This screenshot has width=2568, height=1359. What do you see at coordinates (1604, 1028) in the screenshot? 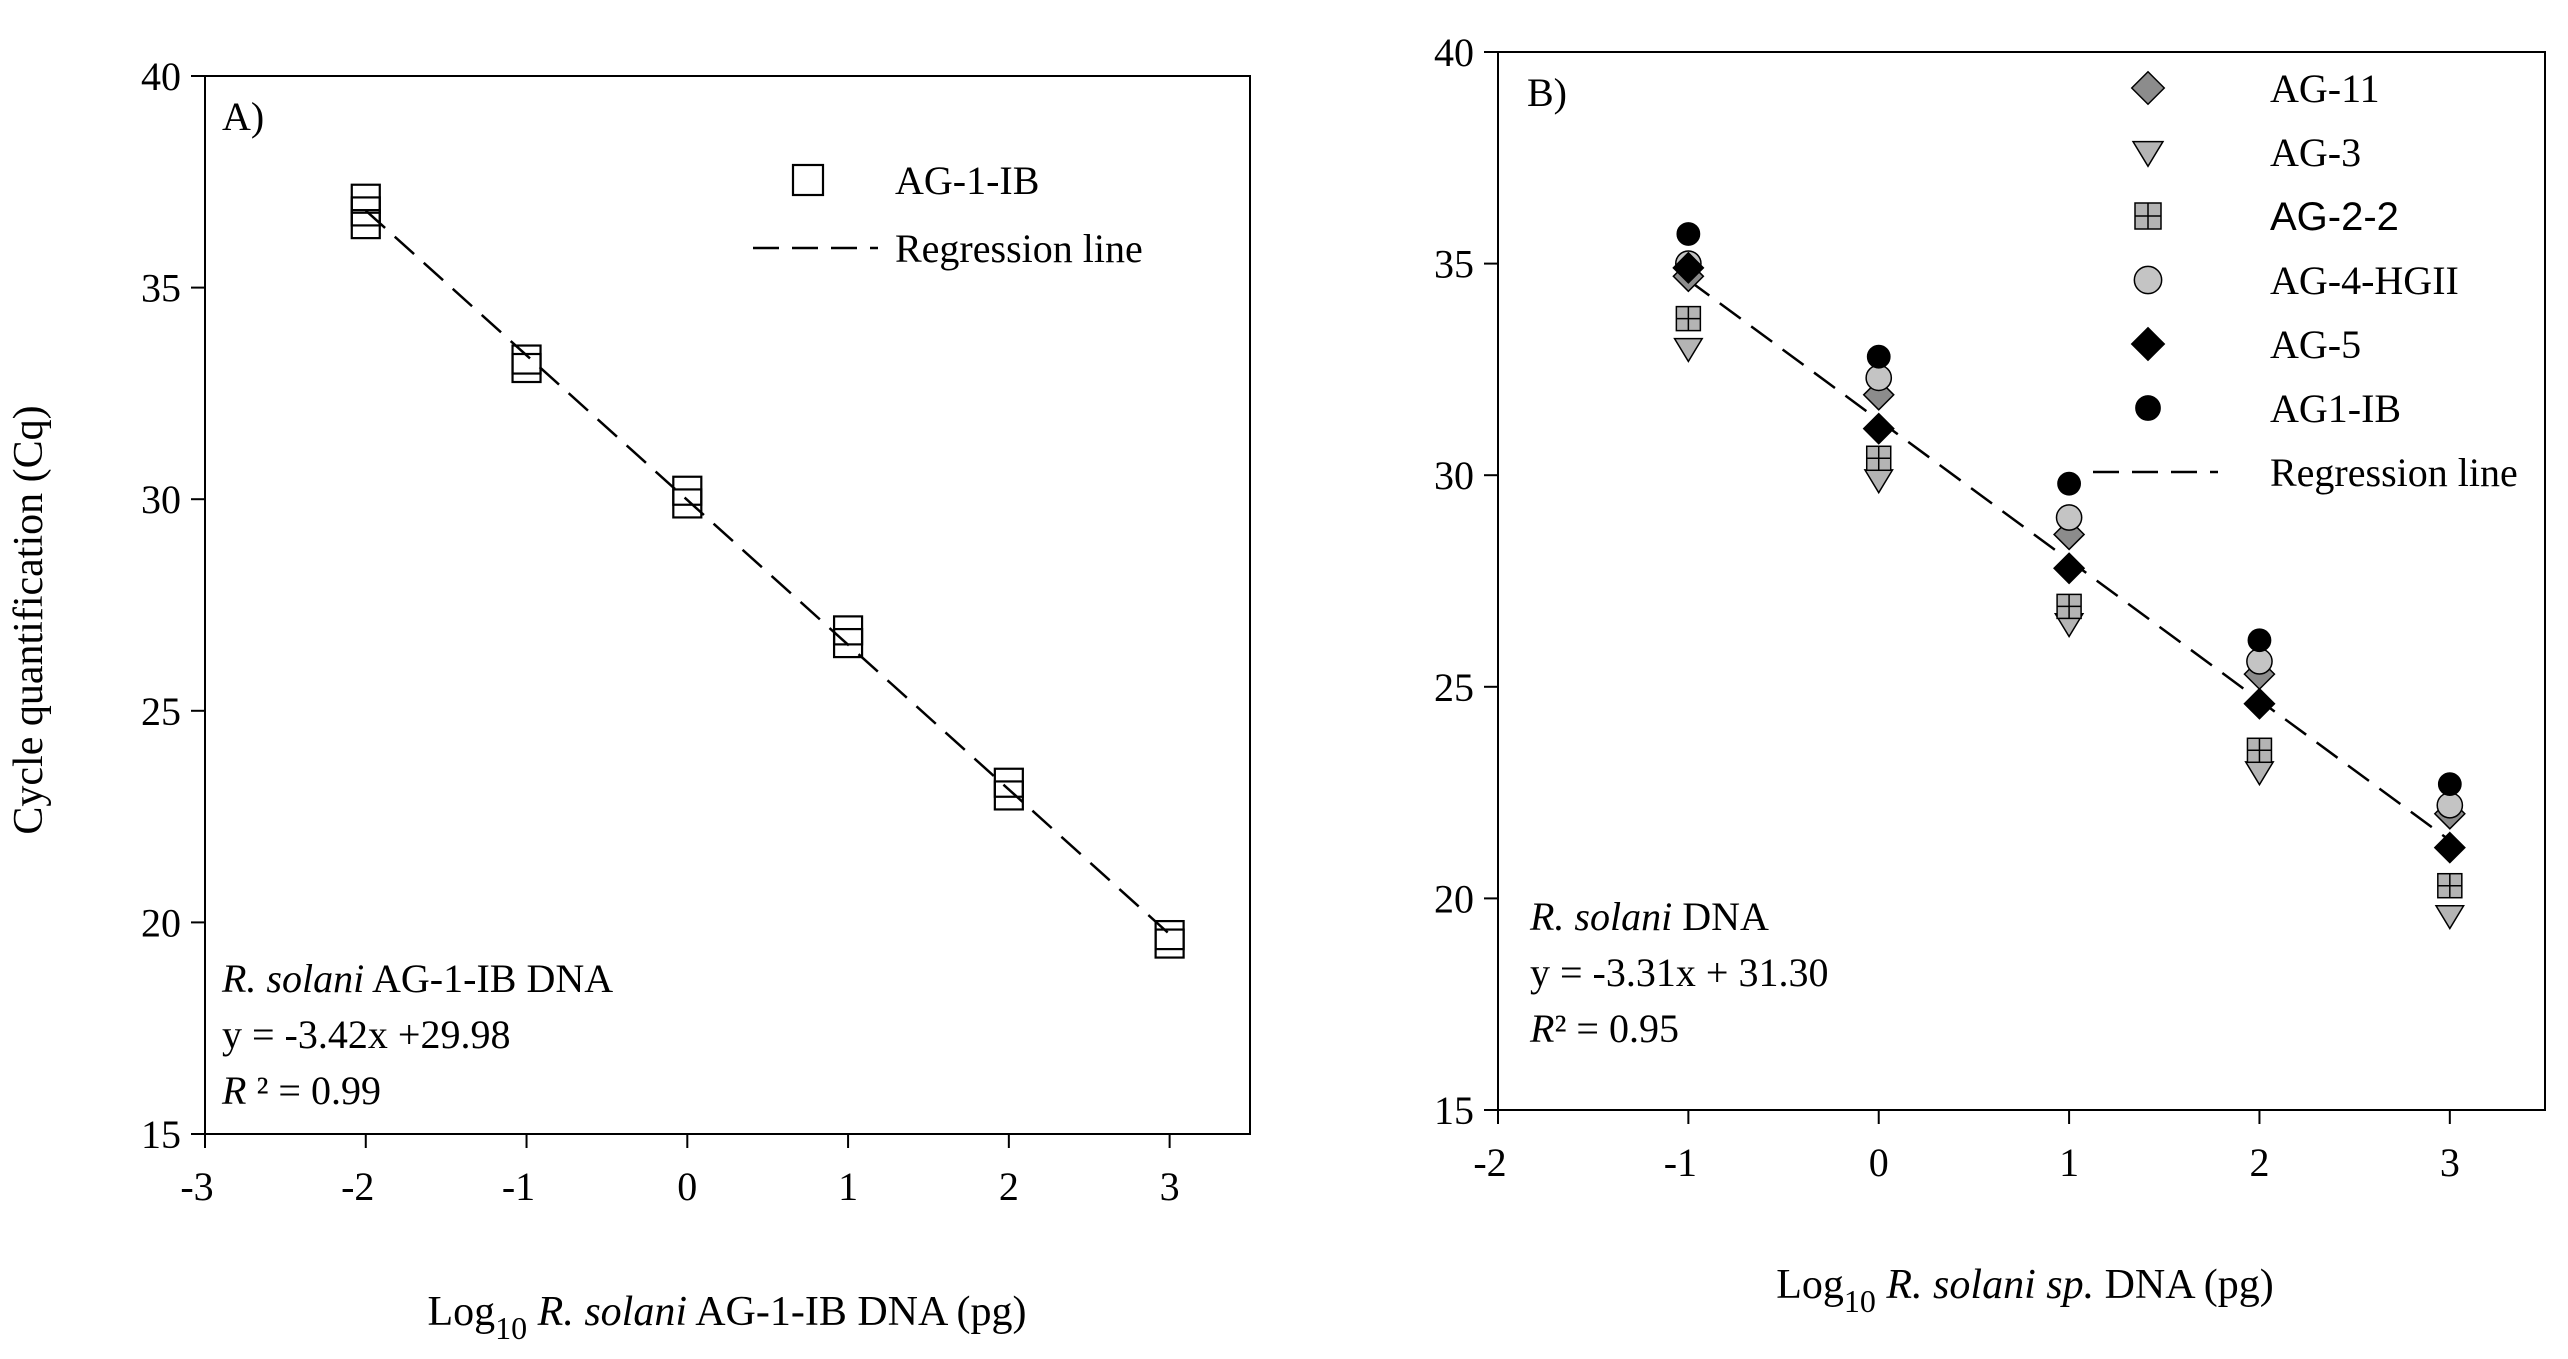
I see `annotation-line-3: R² = 0.95` at bounding box center [1604, 1028].